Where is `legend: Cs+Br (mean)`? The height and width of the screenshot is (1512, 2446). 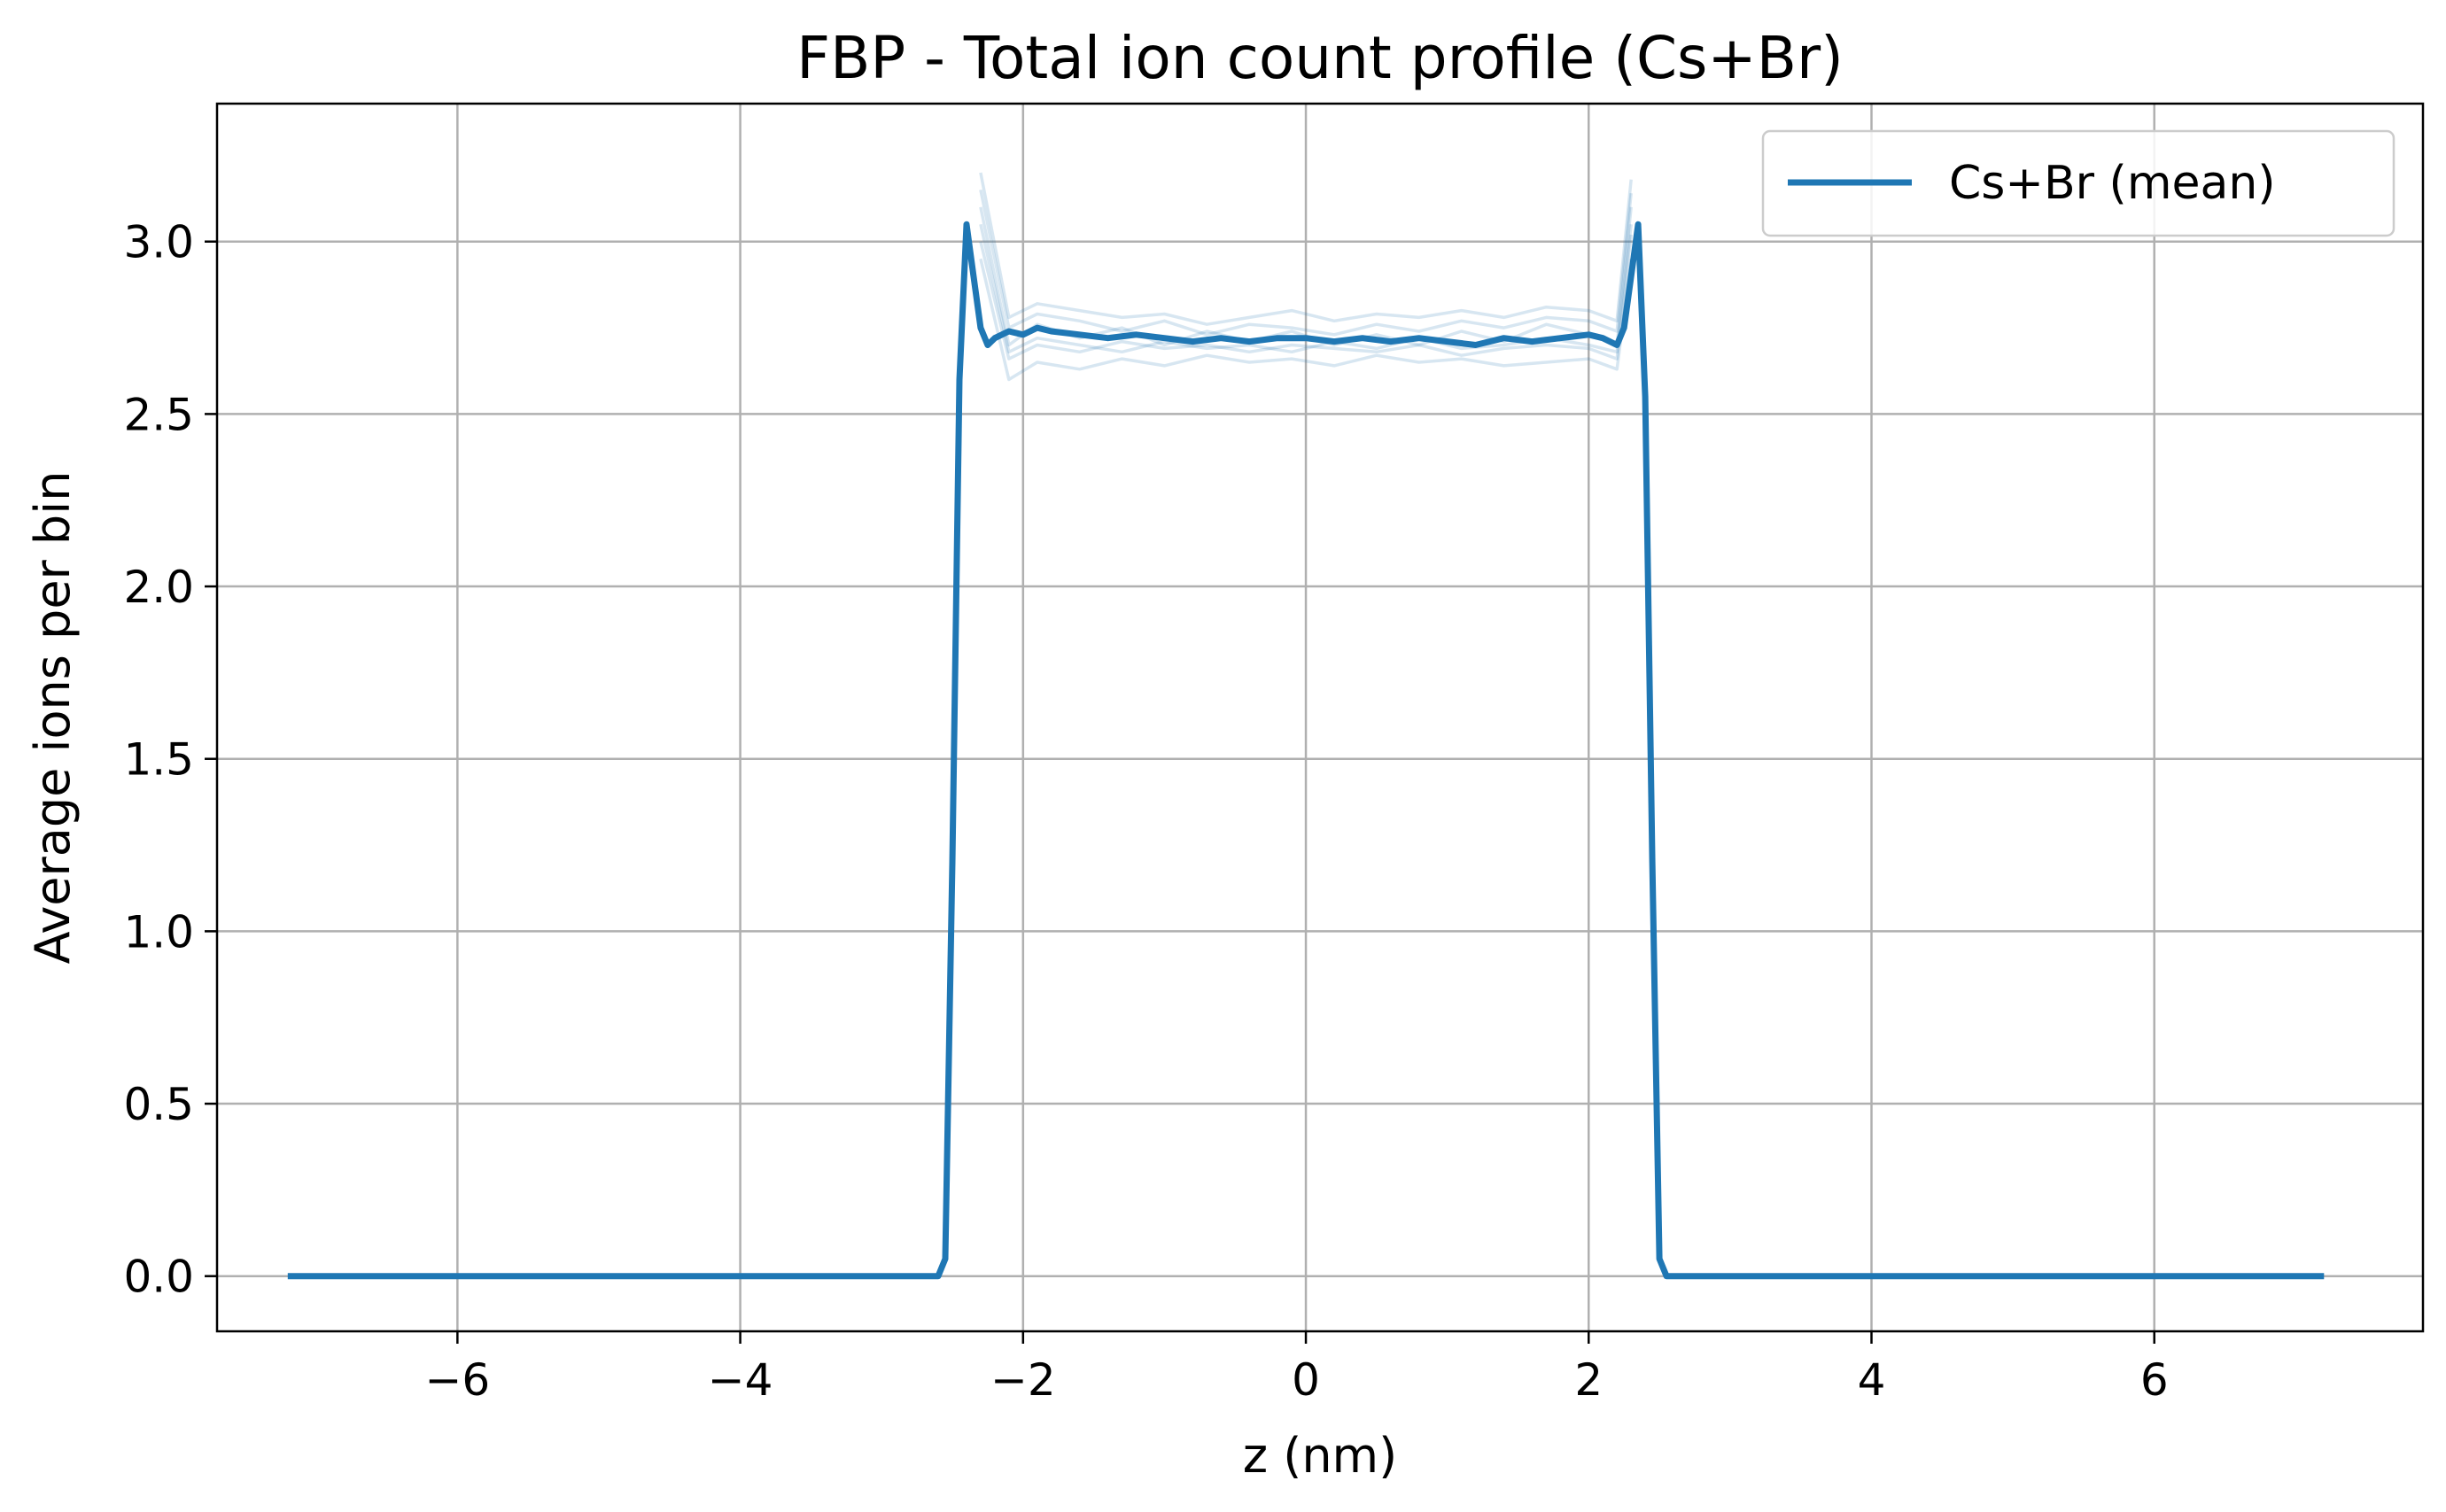 legend: Cs+Br (mean) is located at coordinates (2079, 183).